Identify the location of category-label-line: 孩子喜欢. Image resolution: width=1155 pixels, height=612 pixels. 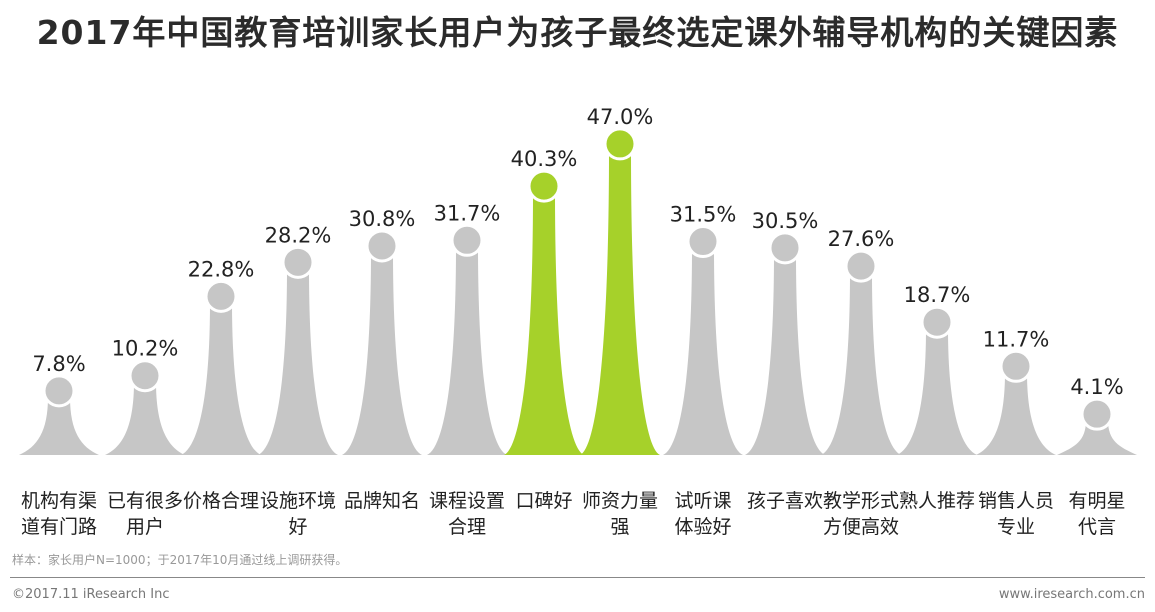
(784, 501).